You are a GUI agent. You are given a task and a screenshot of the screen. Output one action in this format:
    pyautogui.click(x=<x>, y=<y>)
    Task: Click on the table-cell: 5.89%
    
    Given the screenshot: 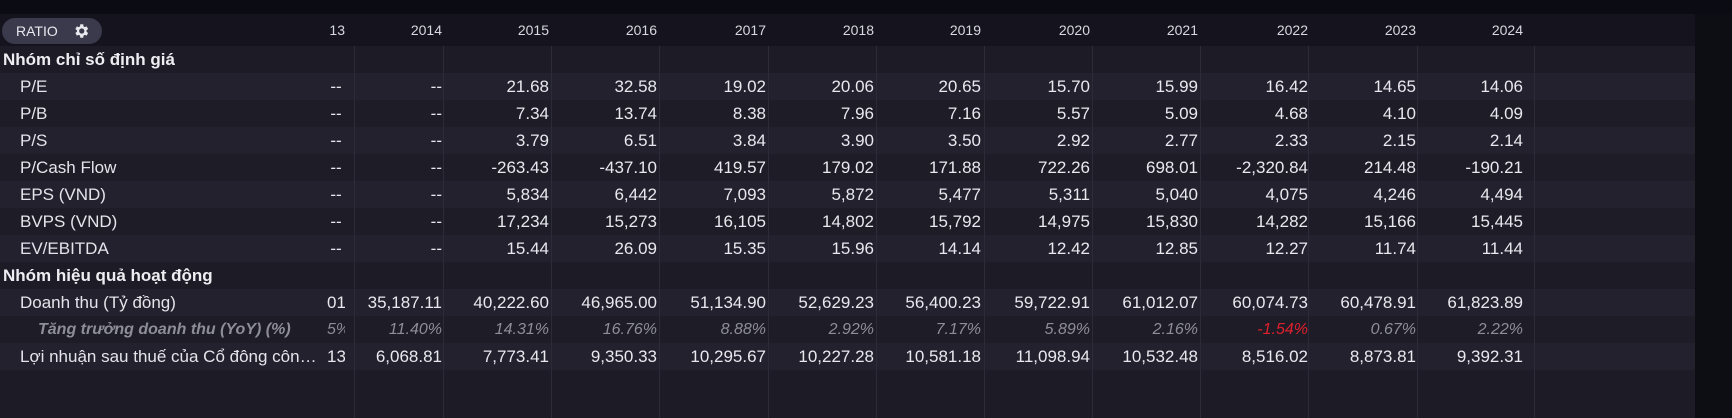 What is the action you would take?
    pyautogui.click(x=1067, y=329)
    